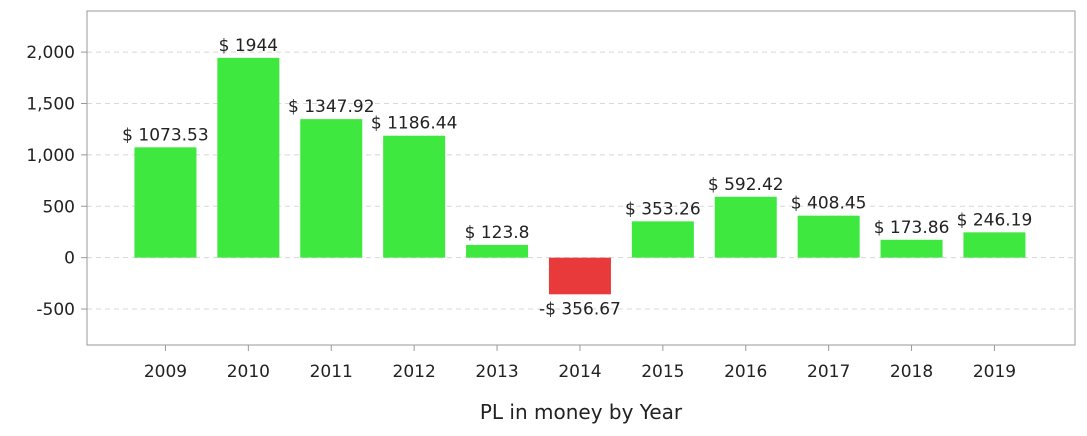 The height and width of the screenshot is (436, 1087). What do you see at coordinates (497, 233) in the screenshot?
I see `data-label-2013: $ 123.8` at bounding box center [497, 233].